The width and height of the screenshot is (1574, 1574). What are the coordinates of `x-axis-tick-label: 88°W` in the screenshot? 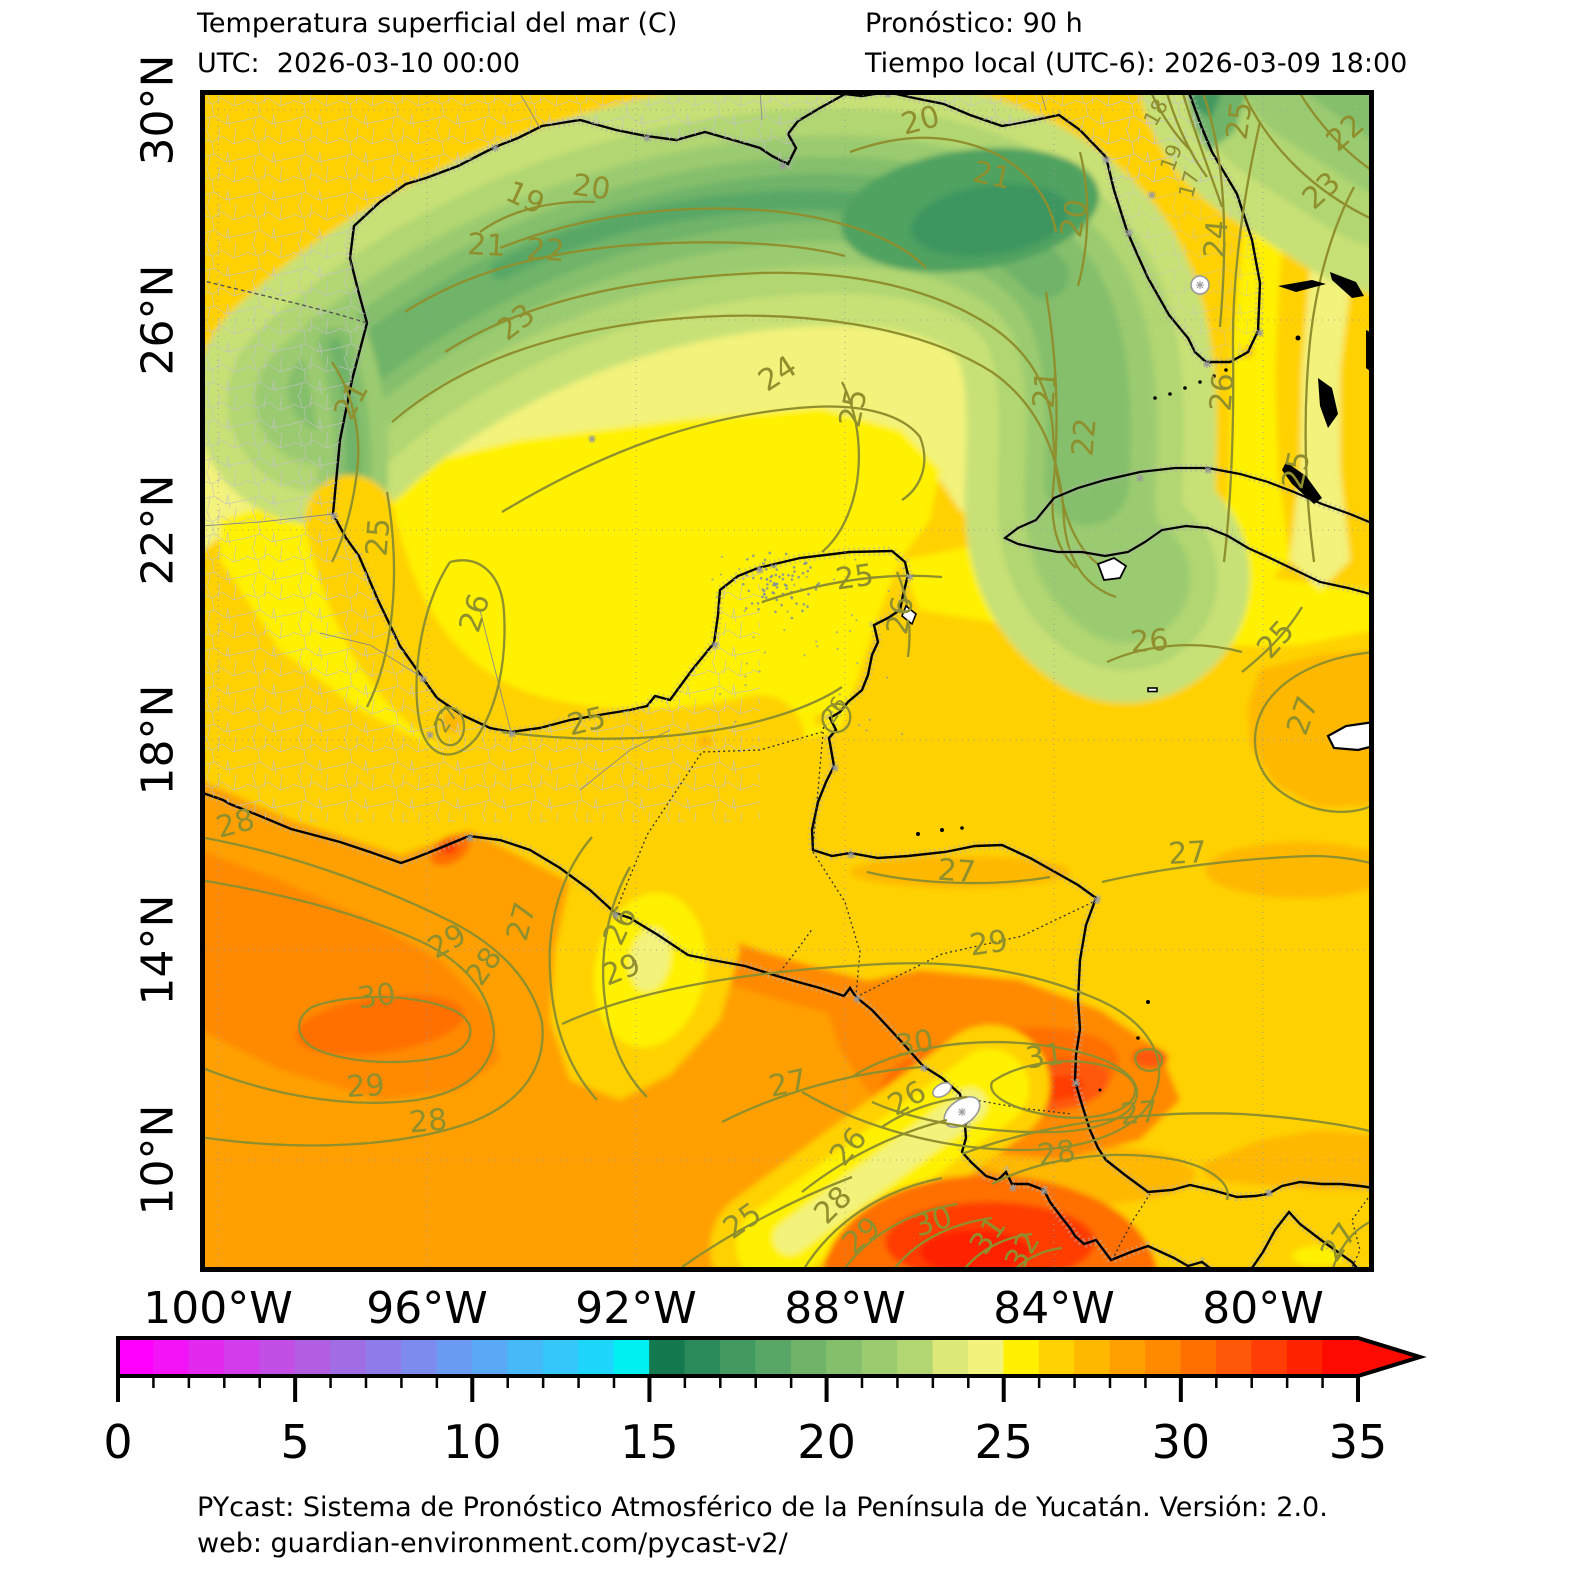 It's located at (845, 1308).